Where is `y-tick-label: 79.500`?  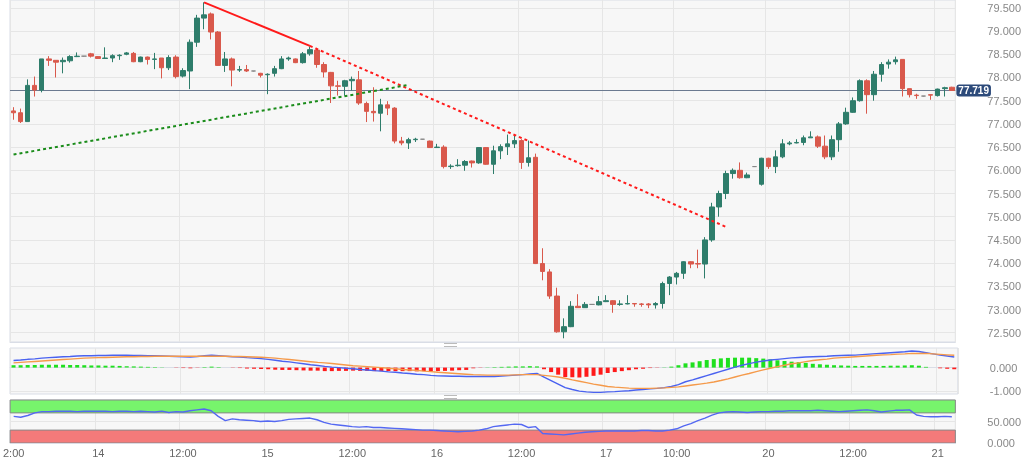 y-tick-label: 79.500 is located at coordinates (1004, 7).